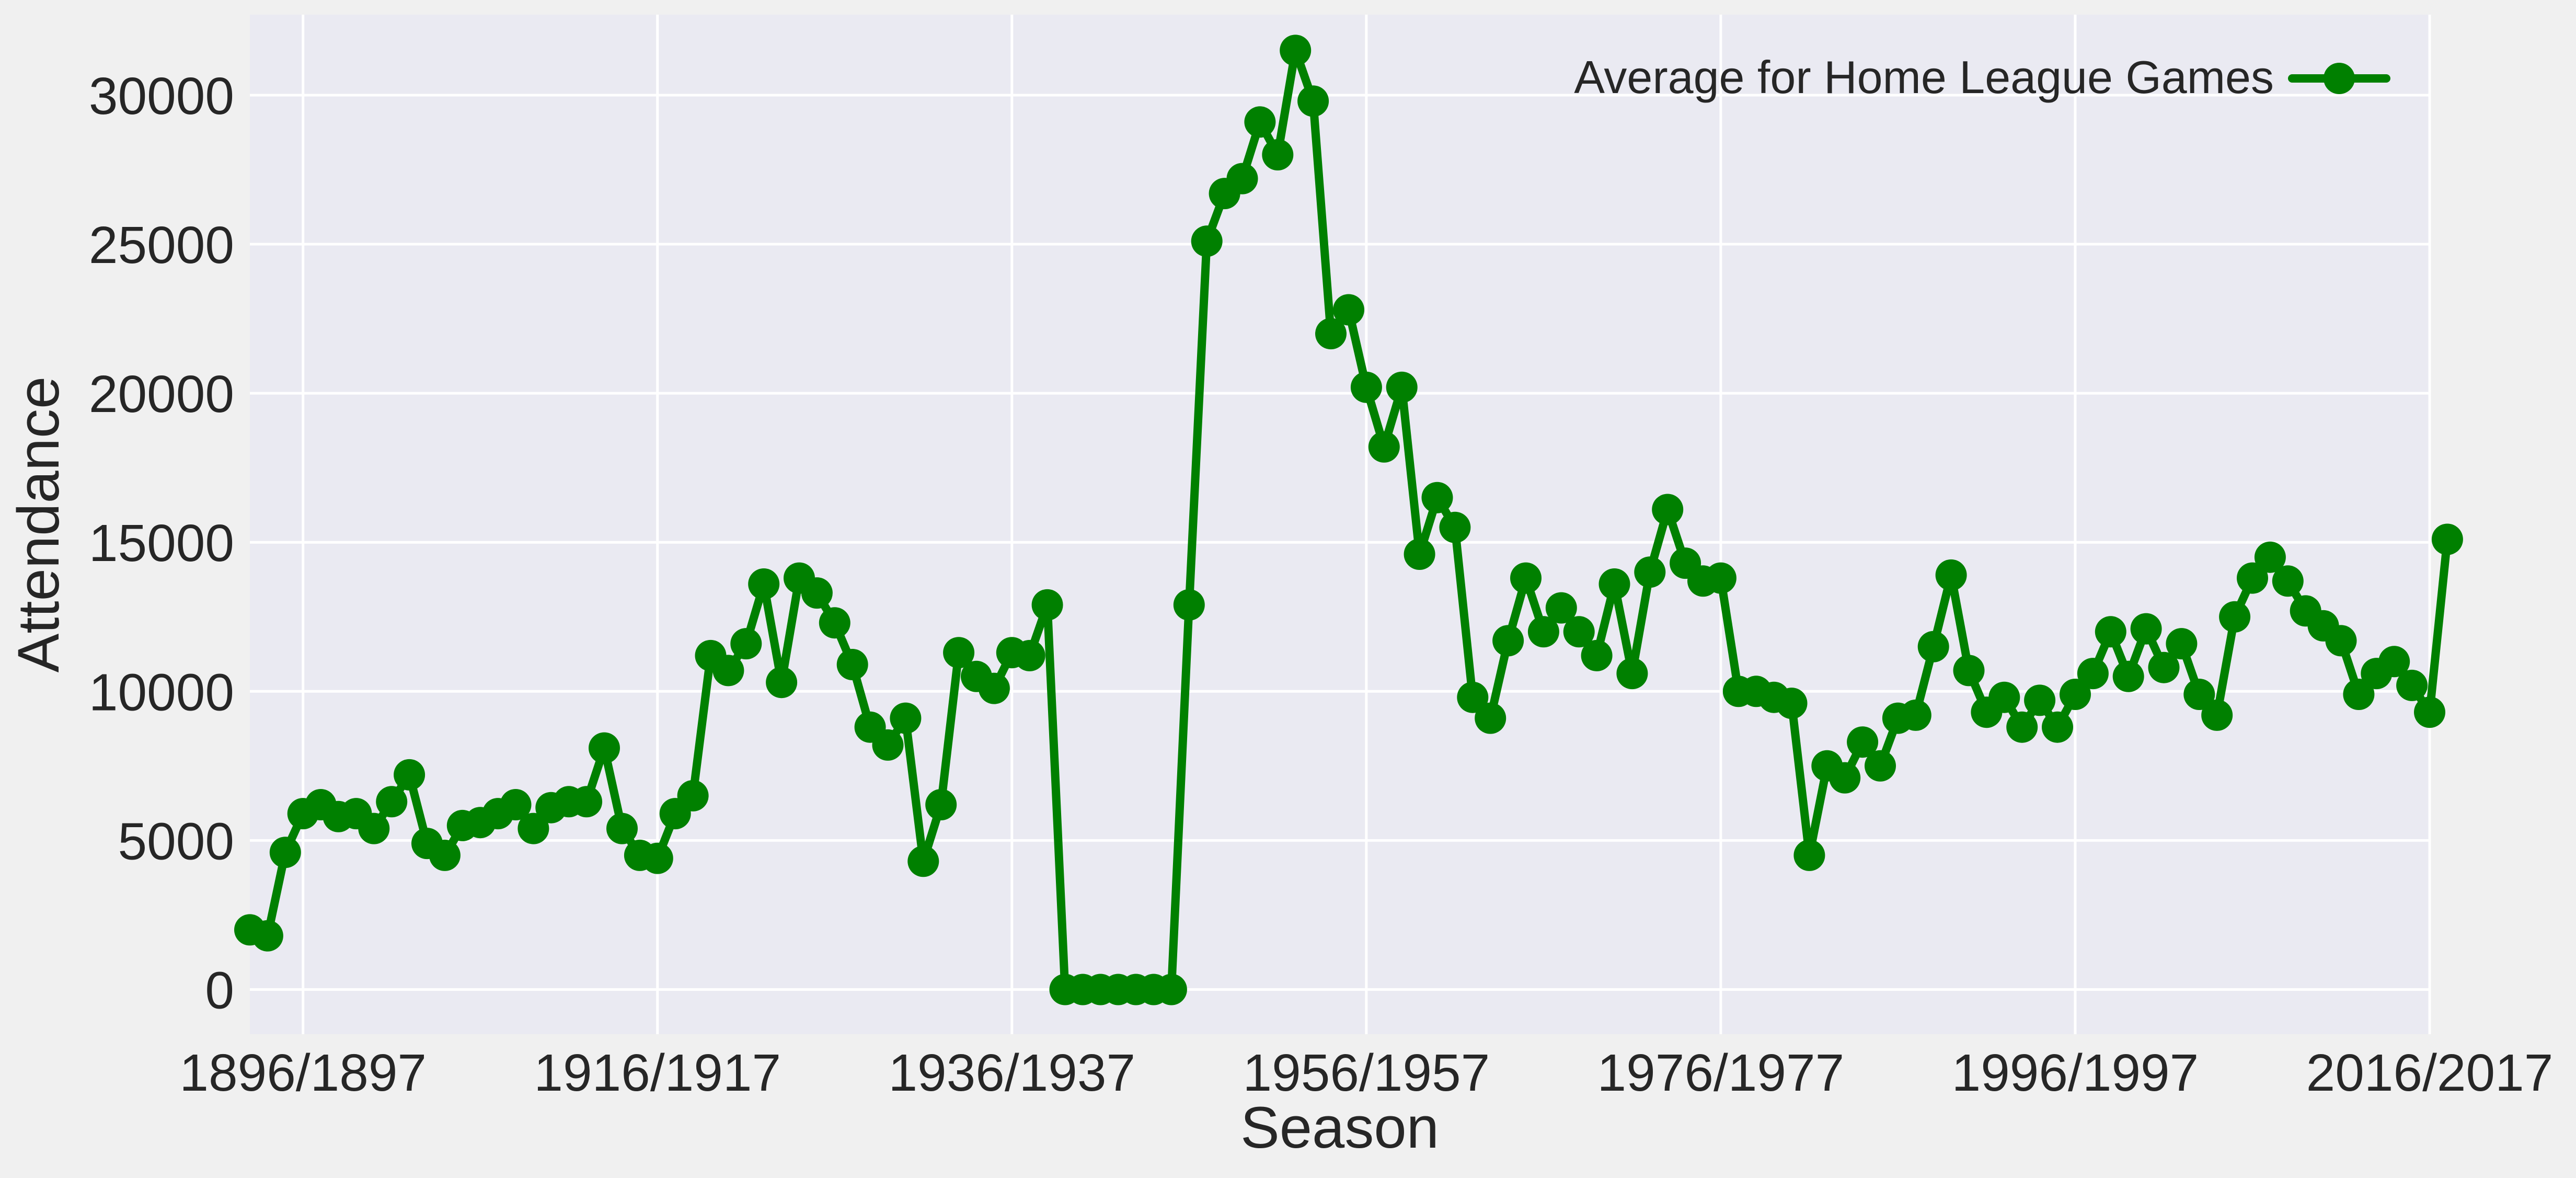 The image size is (2576, 1178). What do you see at coordinates (1366, 1073) in the screenshot?
I see `x-tick-label: 1956/1957` at bounding box center [1366, 1073].